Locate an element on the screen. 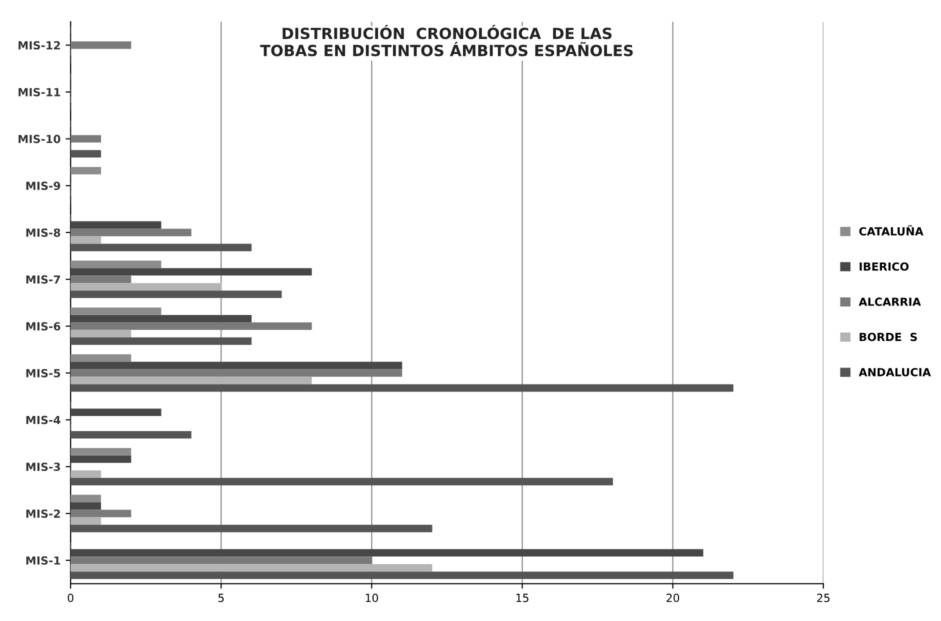  y-tick-label: MIS-12 is located at coordinates (39, 45).